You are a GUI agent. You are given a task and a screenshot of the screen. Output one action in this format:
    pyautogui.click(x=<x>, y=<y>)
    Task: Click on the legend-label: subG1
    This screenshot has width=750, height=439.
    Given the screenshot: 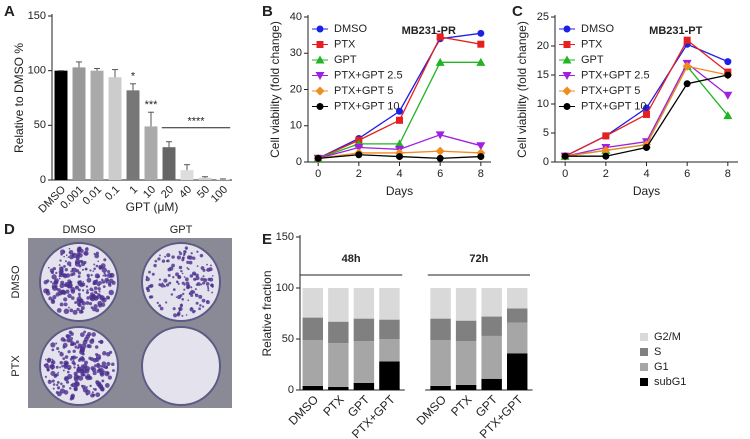 What is the action you would take?
    pyautogui.click(x=670, y=382)
    